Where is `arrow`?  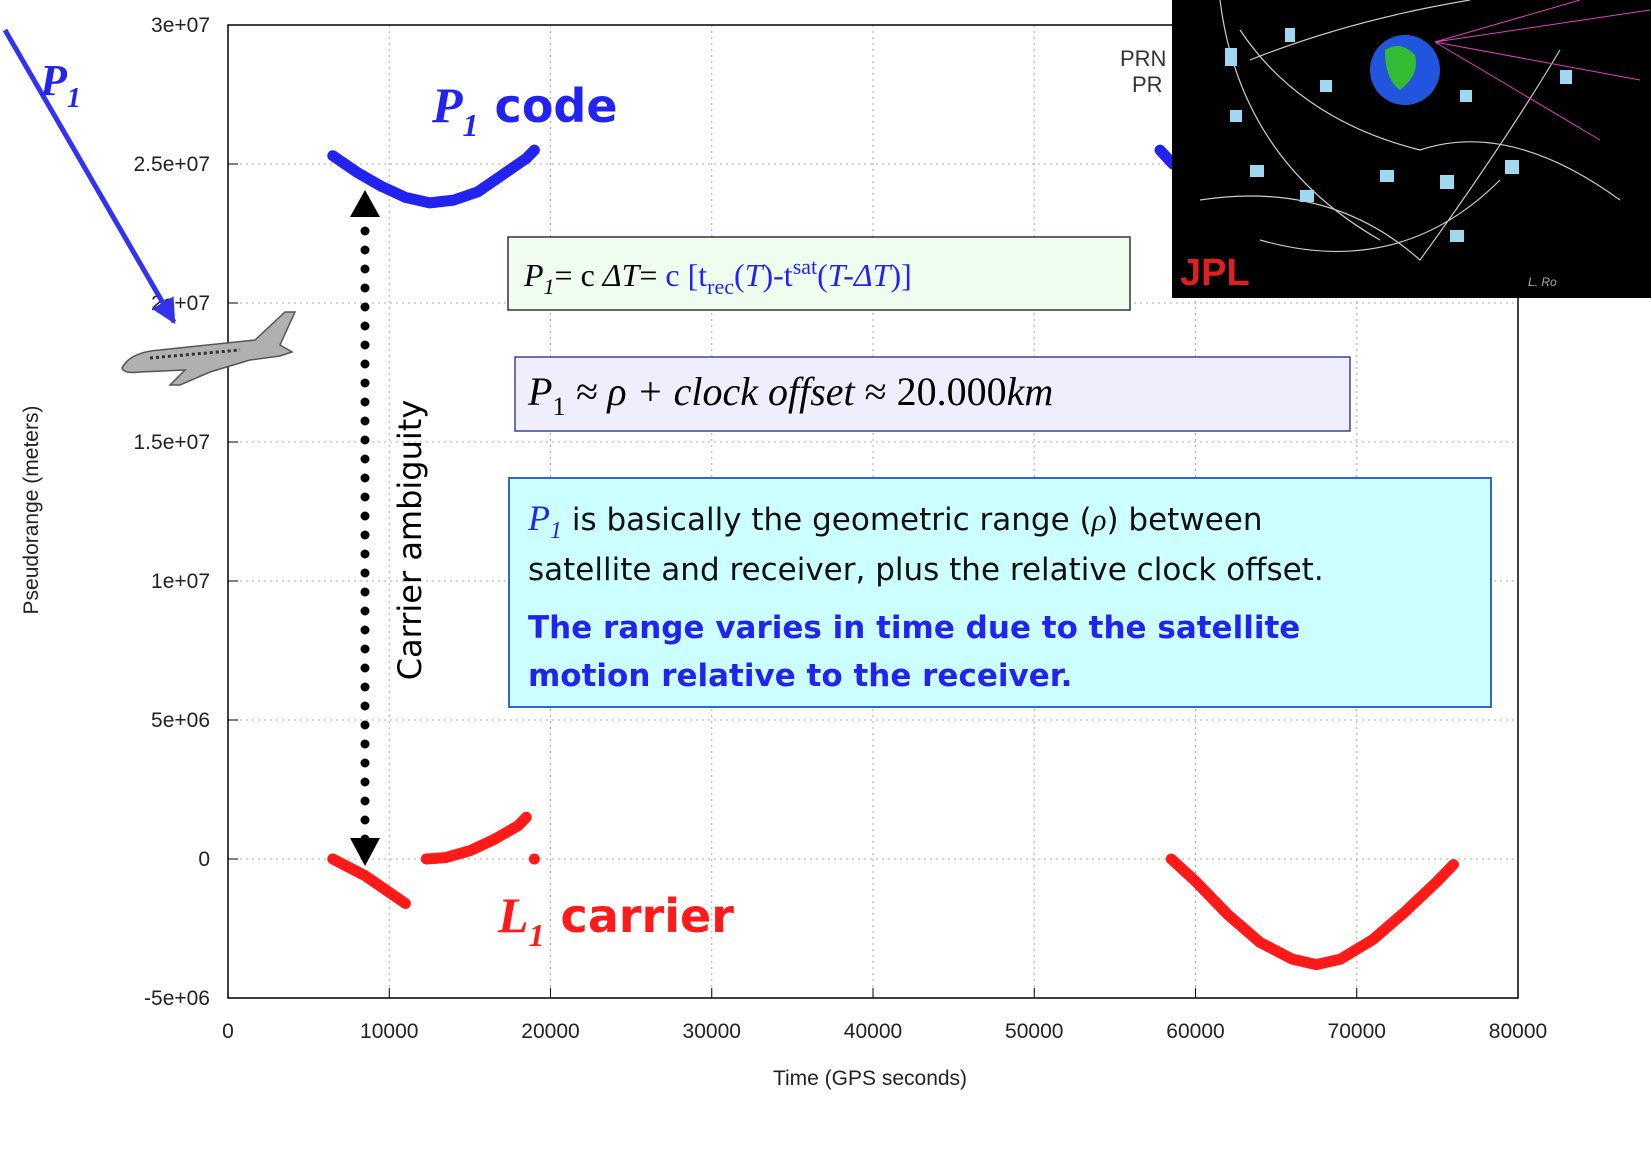 arrow is located at coordinates (89, 176).